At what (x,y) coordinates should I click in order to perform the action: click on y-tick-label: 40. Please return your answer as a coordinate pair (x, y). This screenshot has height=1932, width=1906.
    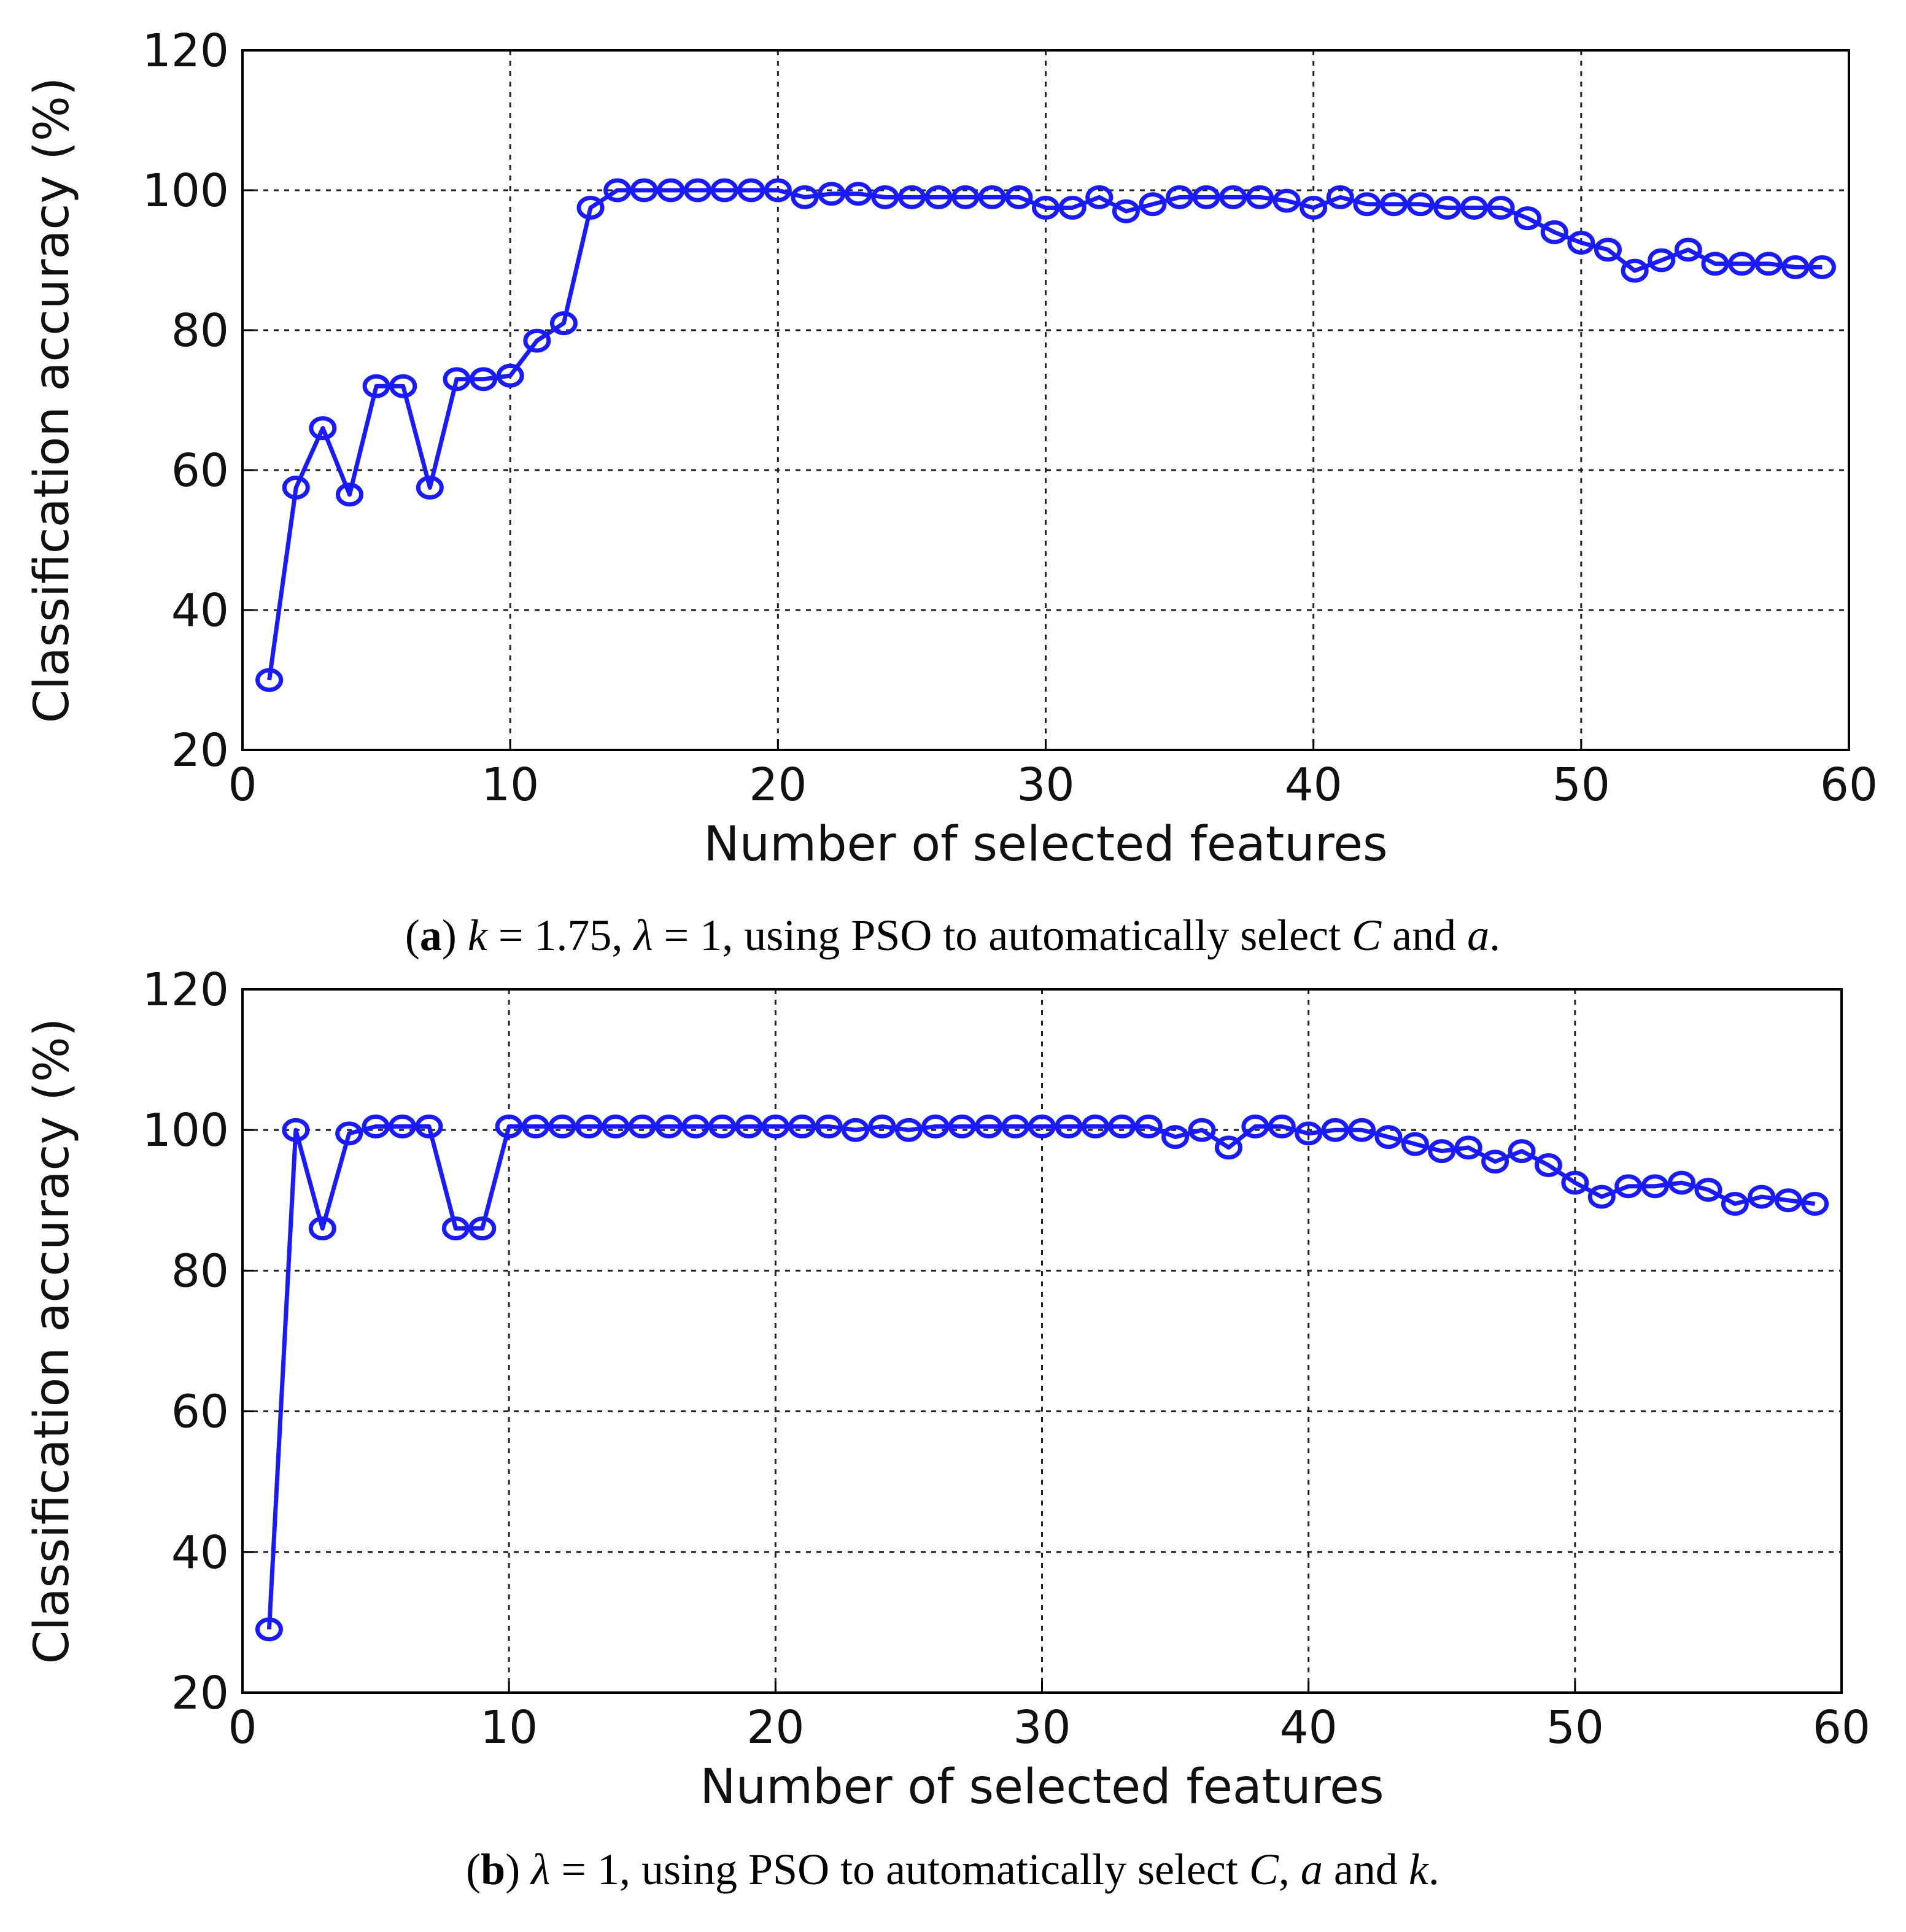
    Looking at the image, I should click on (200, 610).